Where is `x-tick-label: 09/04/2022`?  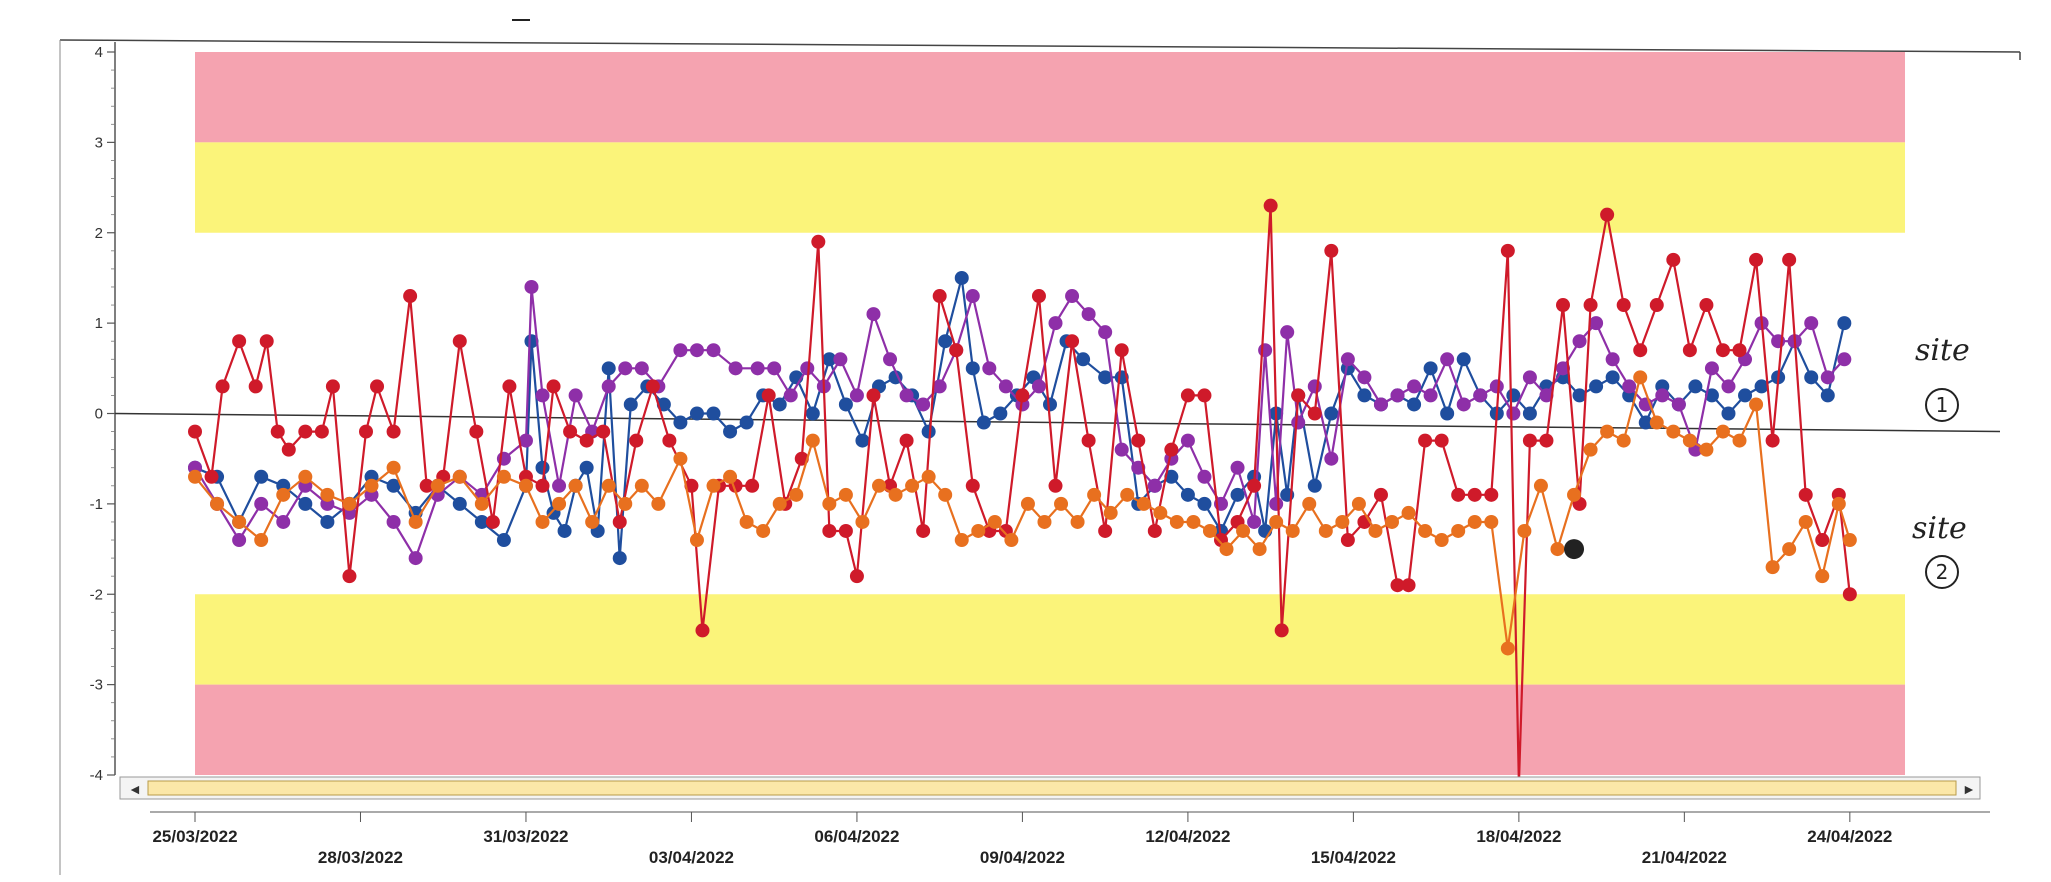 x-tick-label: 09/04/2022 is located at coordinates (1022, 857).